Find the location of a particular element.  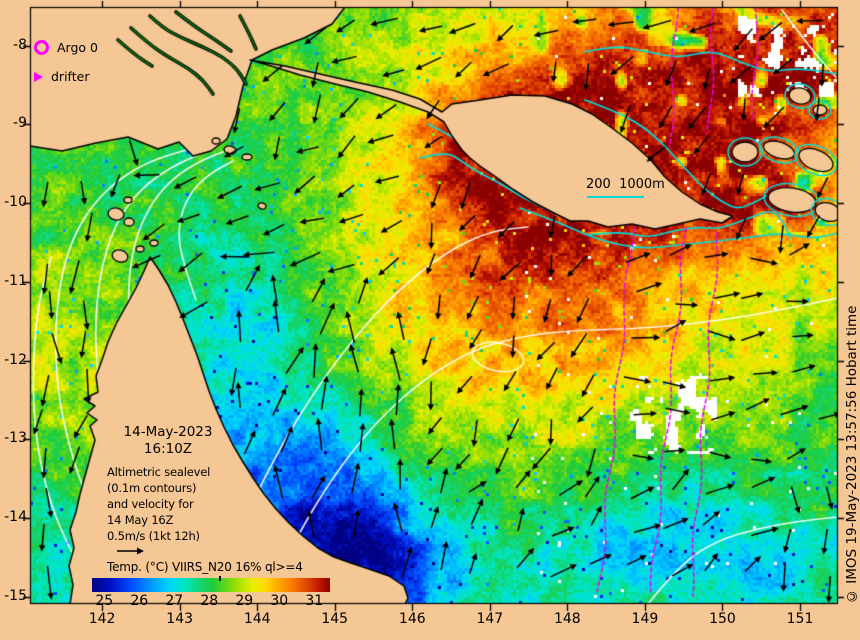

x-tick-label: 151 is located at coordinates (800, 619).